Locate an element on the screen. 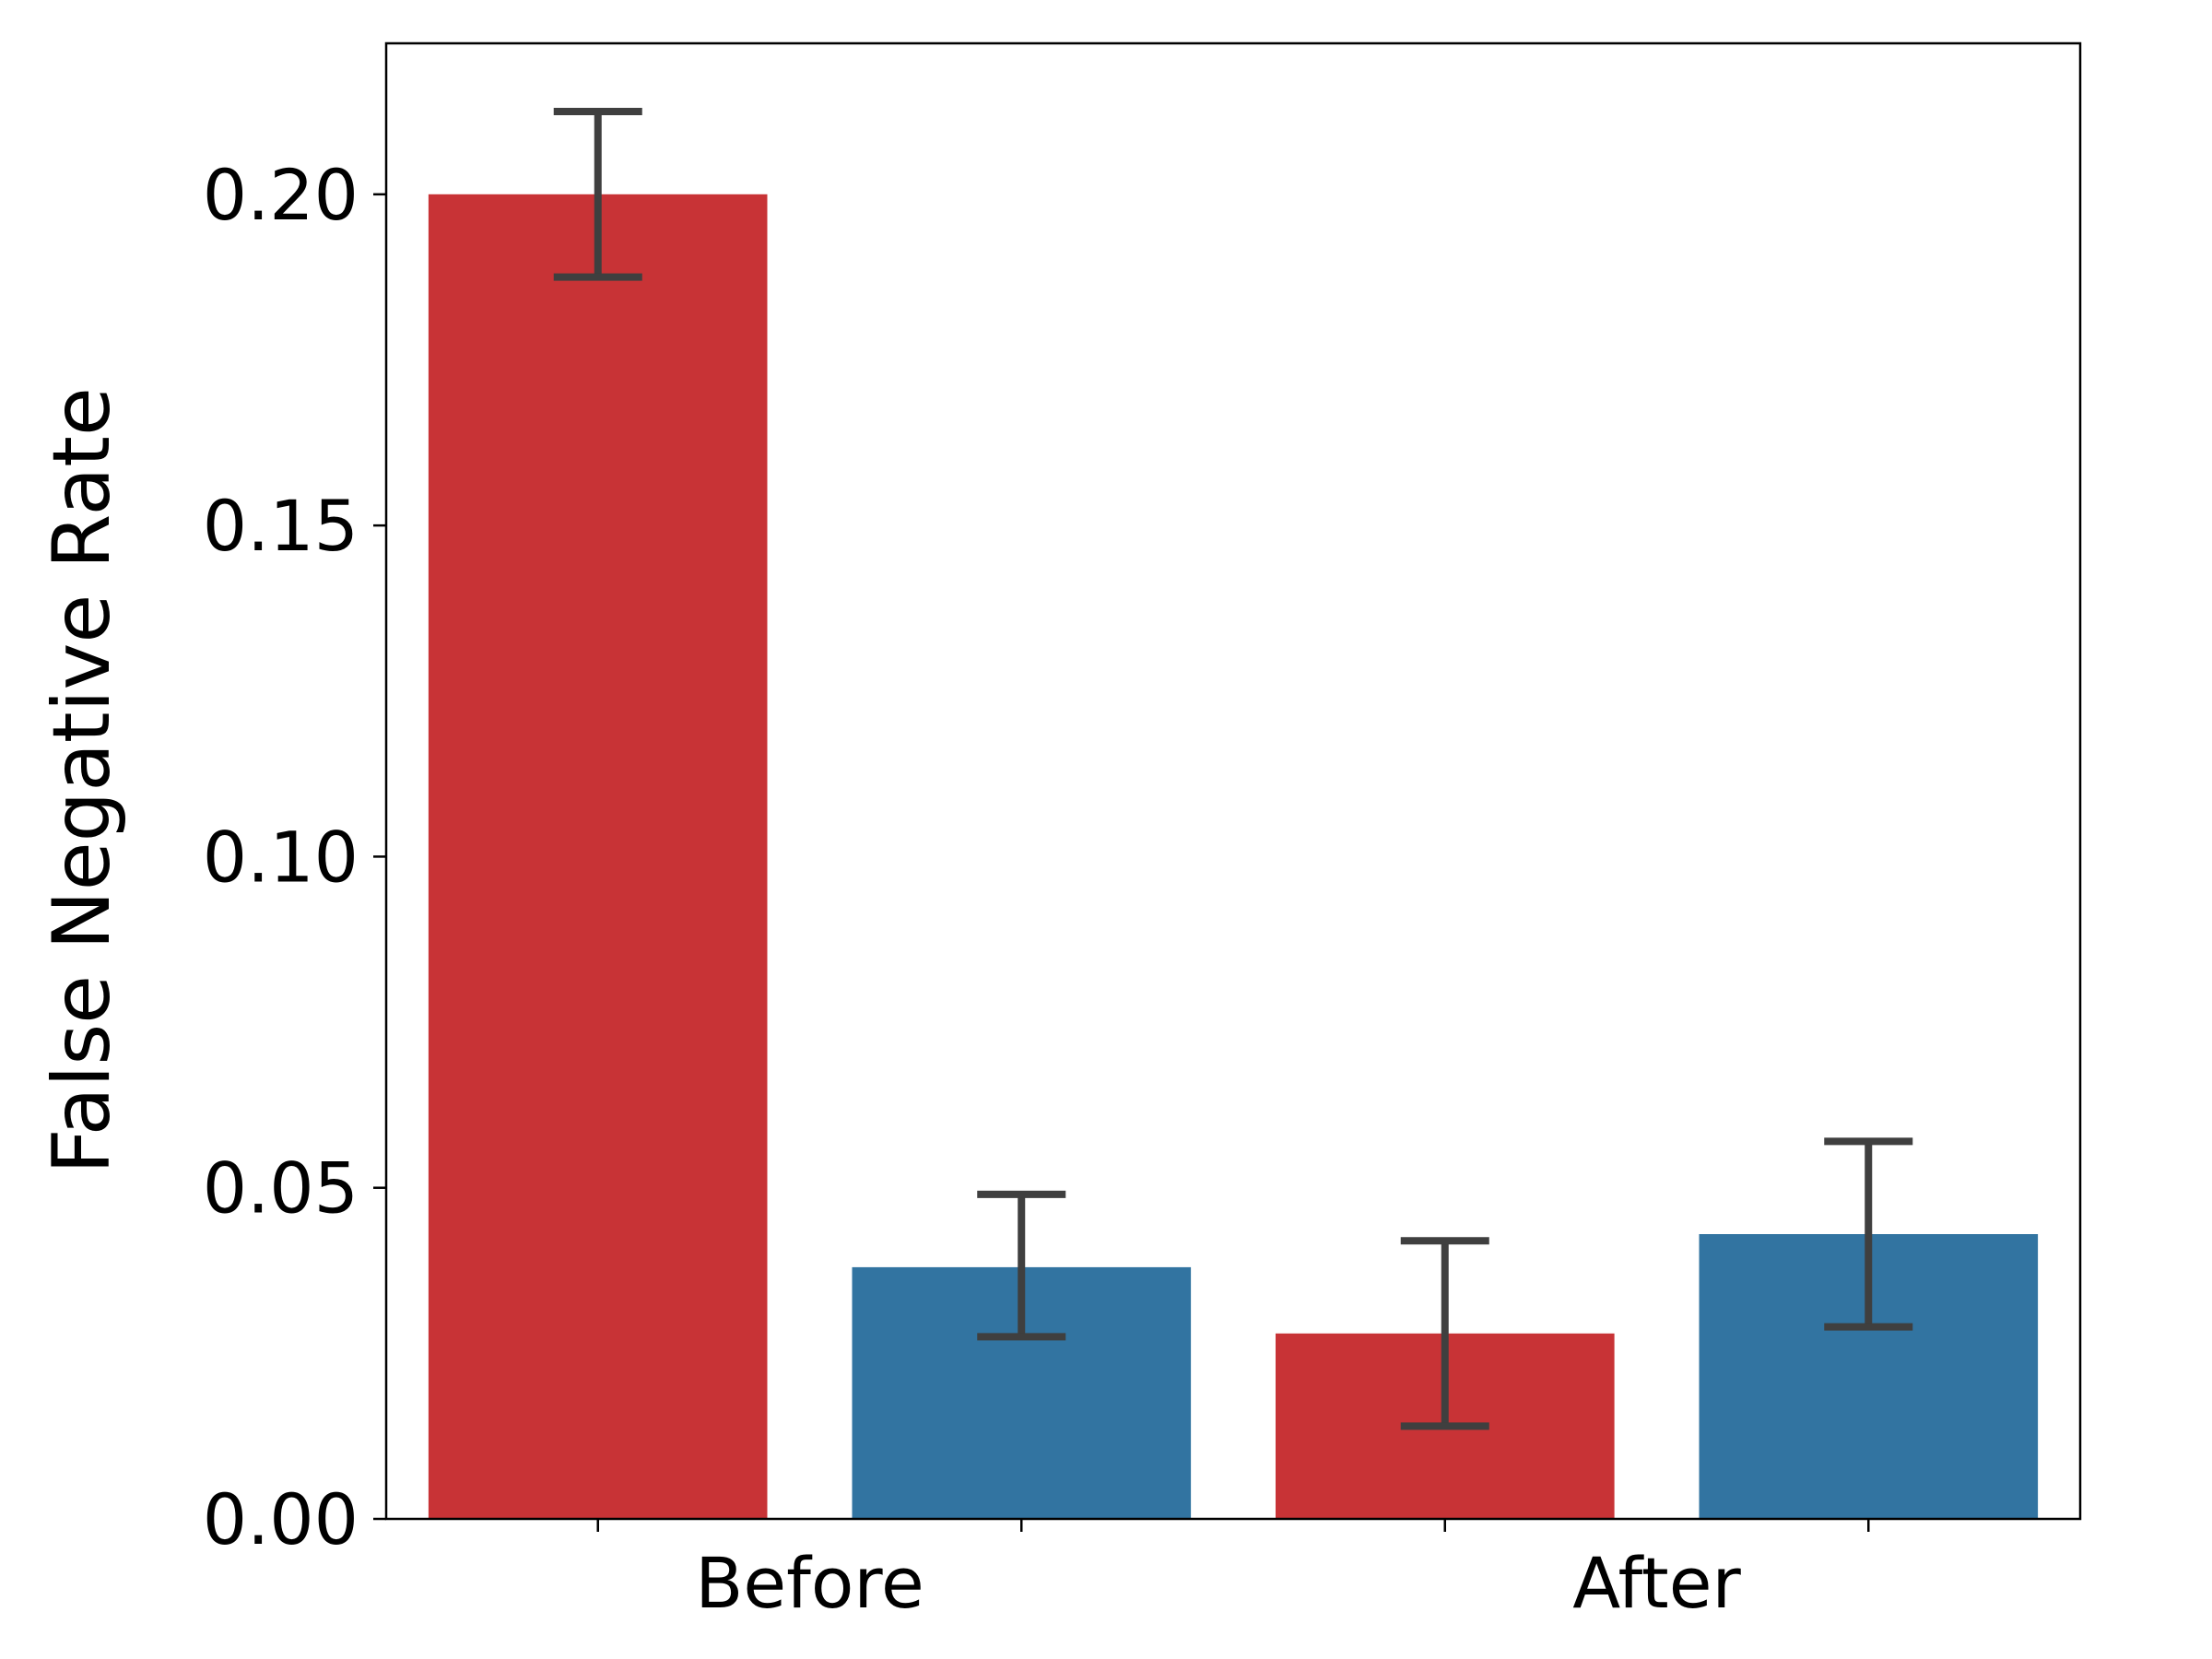 The image size is (2212, 1659). y-tick-label: 0.15 is located at coordinates (281, 526).